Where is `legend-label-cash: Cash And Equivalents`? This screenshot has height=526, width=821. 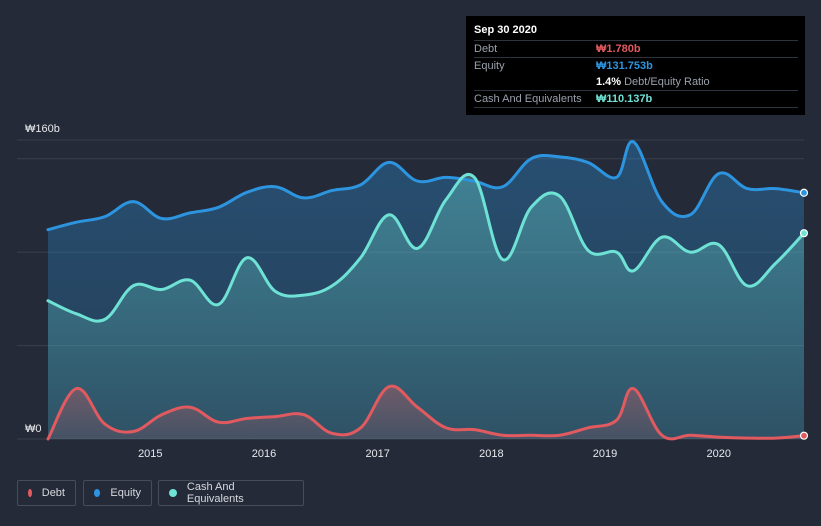 legend-label-cash: Cash And Equivalents is located at coordinates (215, 493).